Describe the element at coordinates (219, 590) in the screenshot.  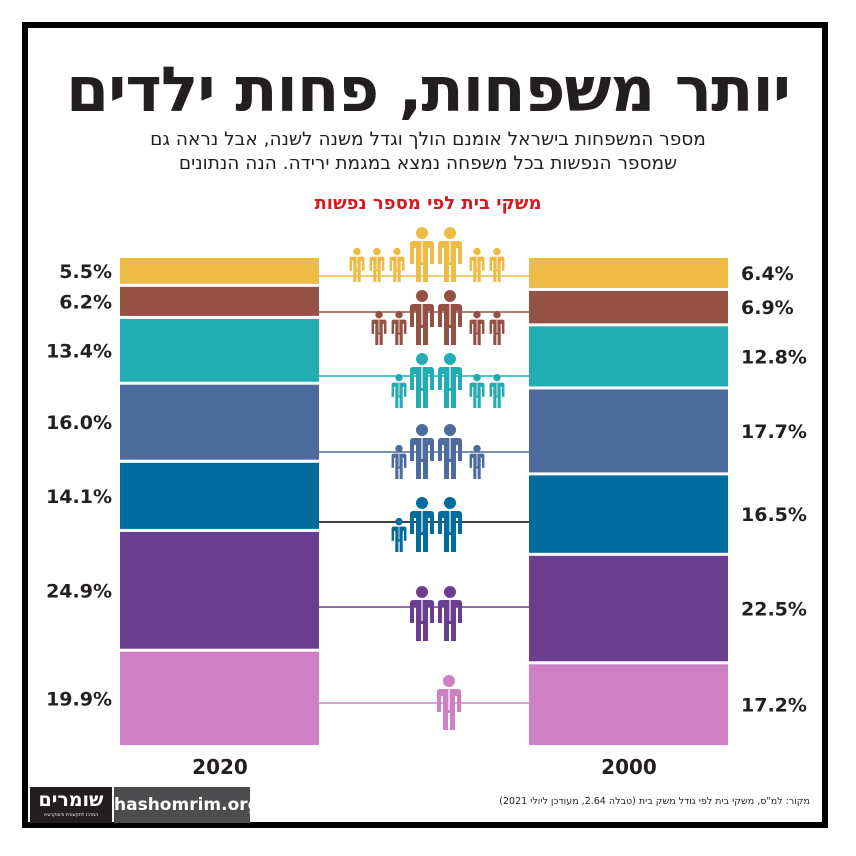
I see `bar-2020-2-persons` at that location.